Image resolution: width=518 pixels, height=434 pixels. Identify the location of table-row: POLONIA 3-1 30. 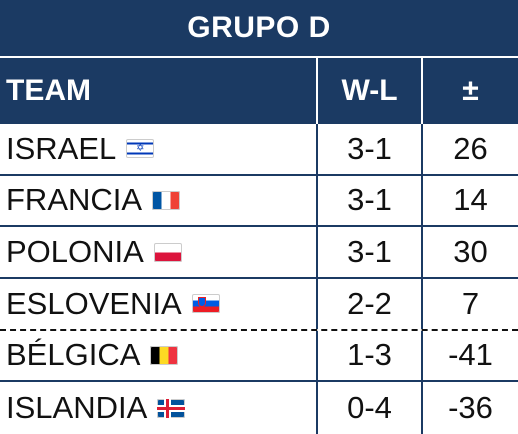
(259, 253).